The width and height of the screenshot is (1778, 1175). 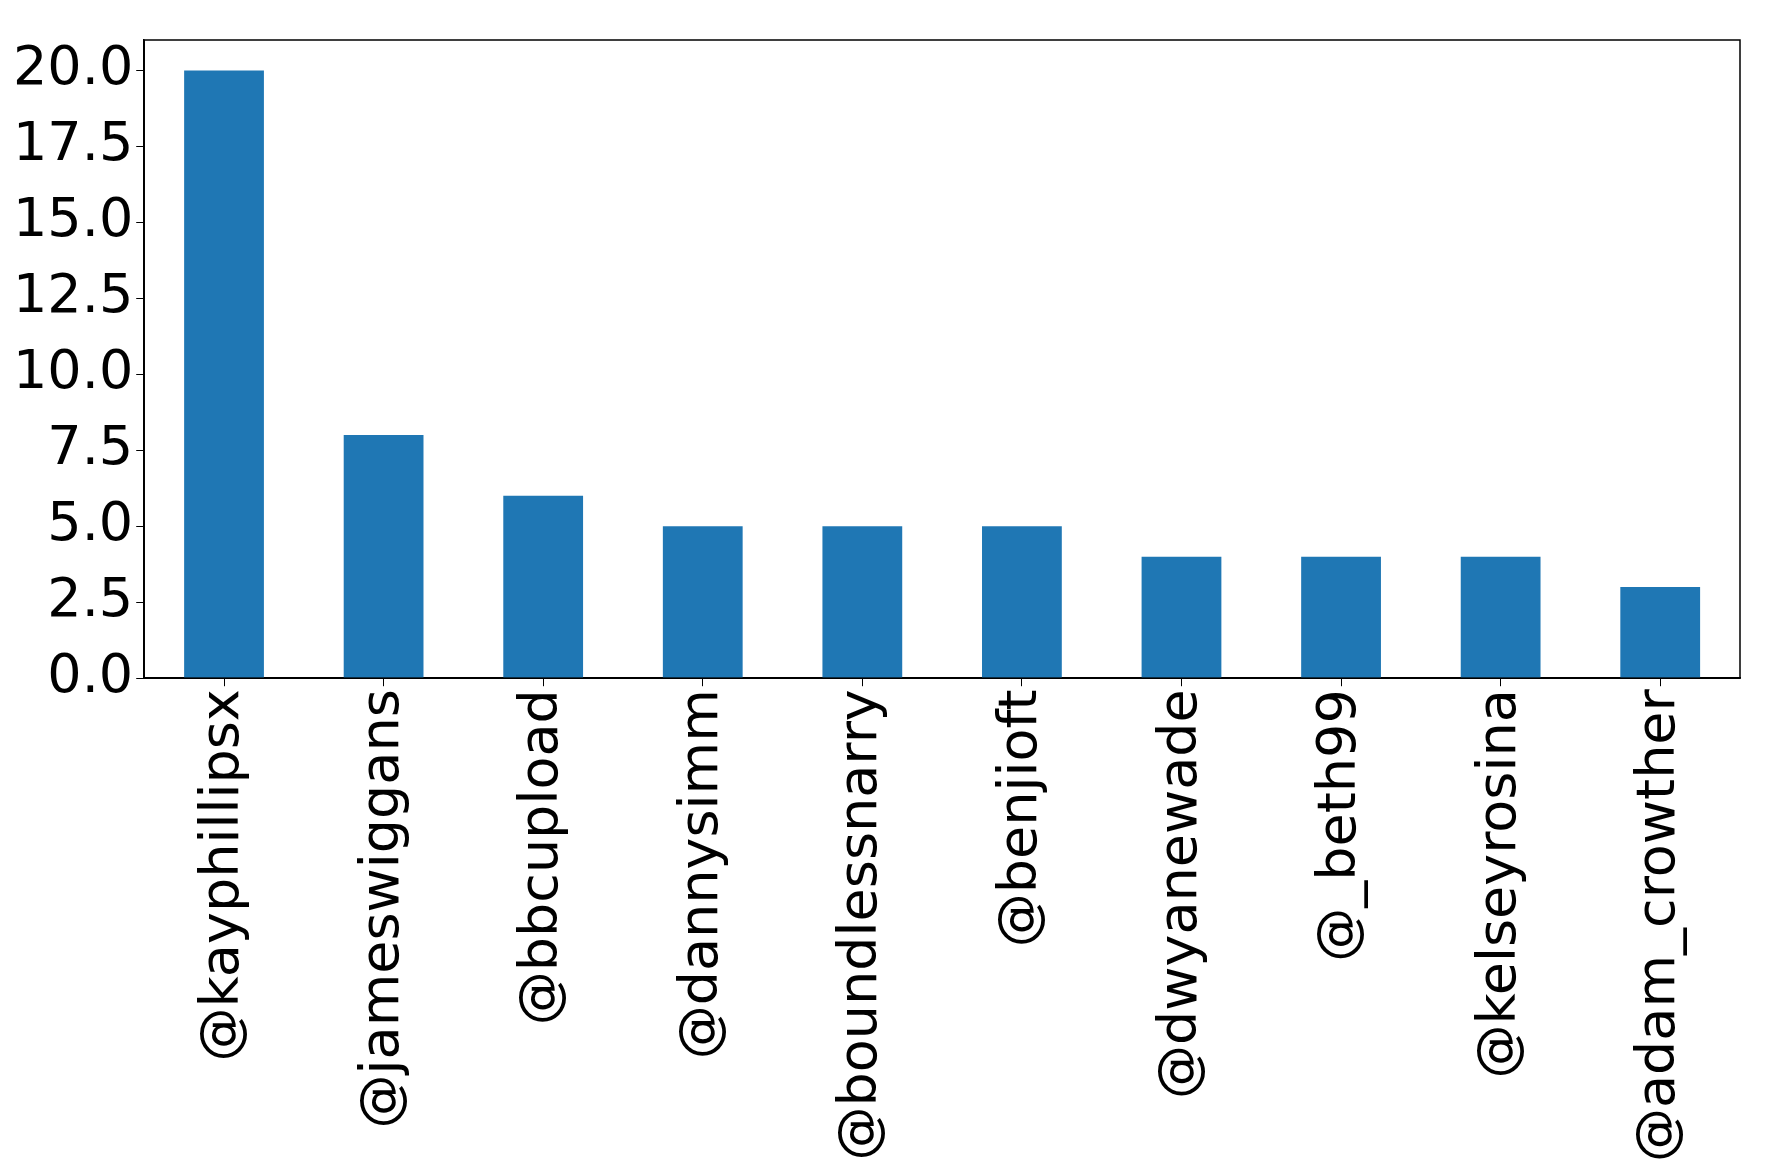 I want to click on x-tick-label: @adam_crowther, so click(x=1656, y=925).